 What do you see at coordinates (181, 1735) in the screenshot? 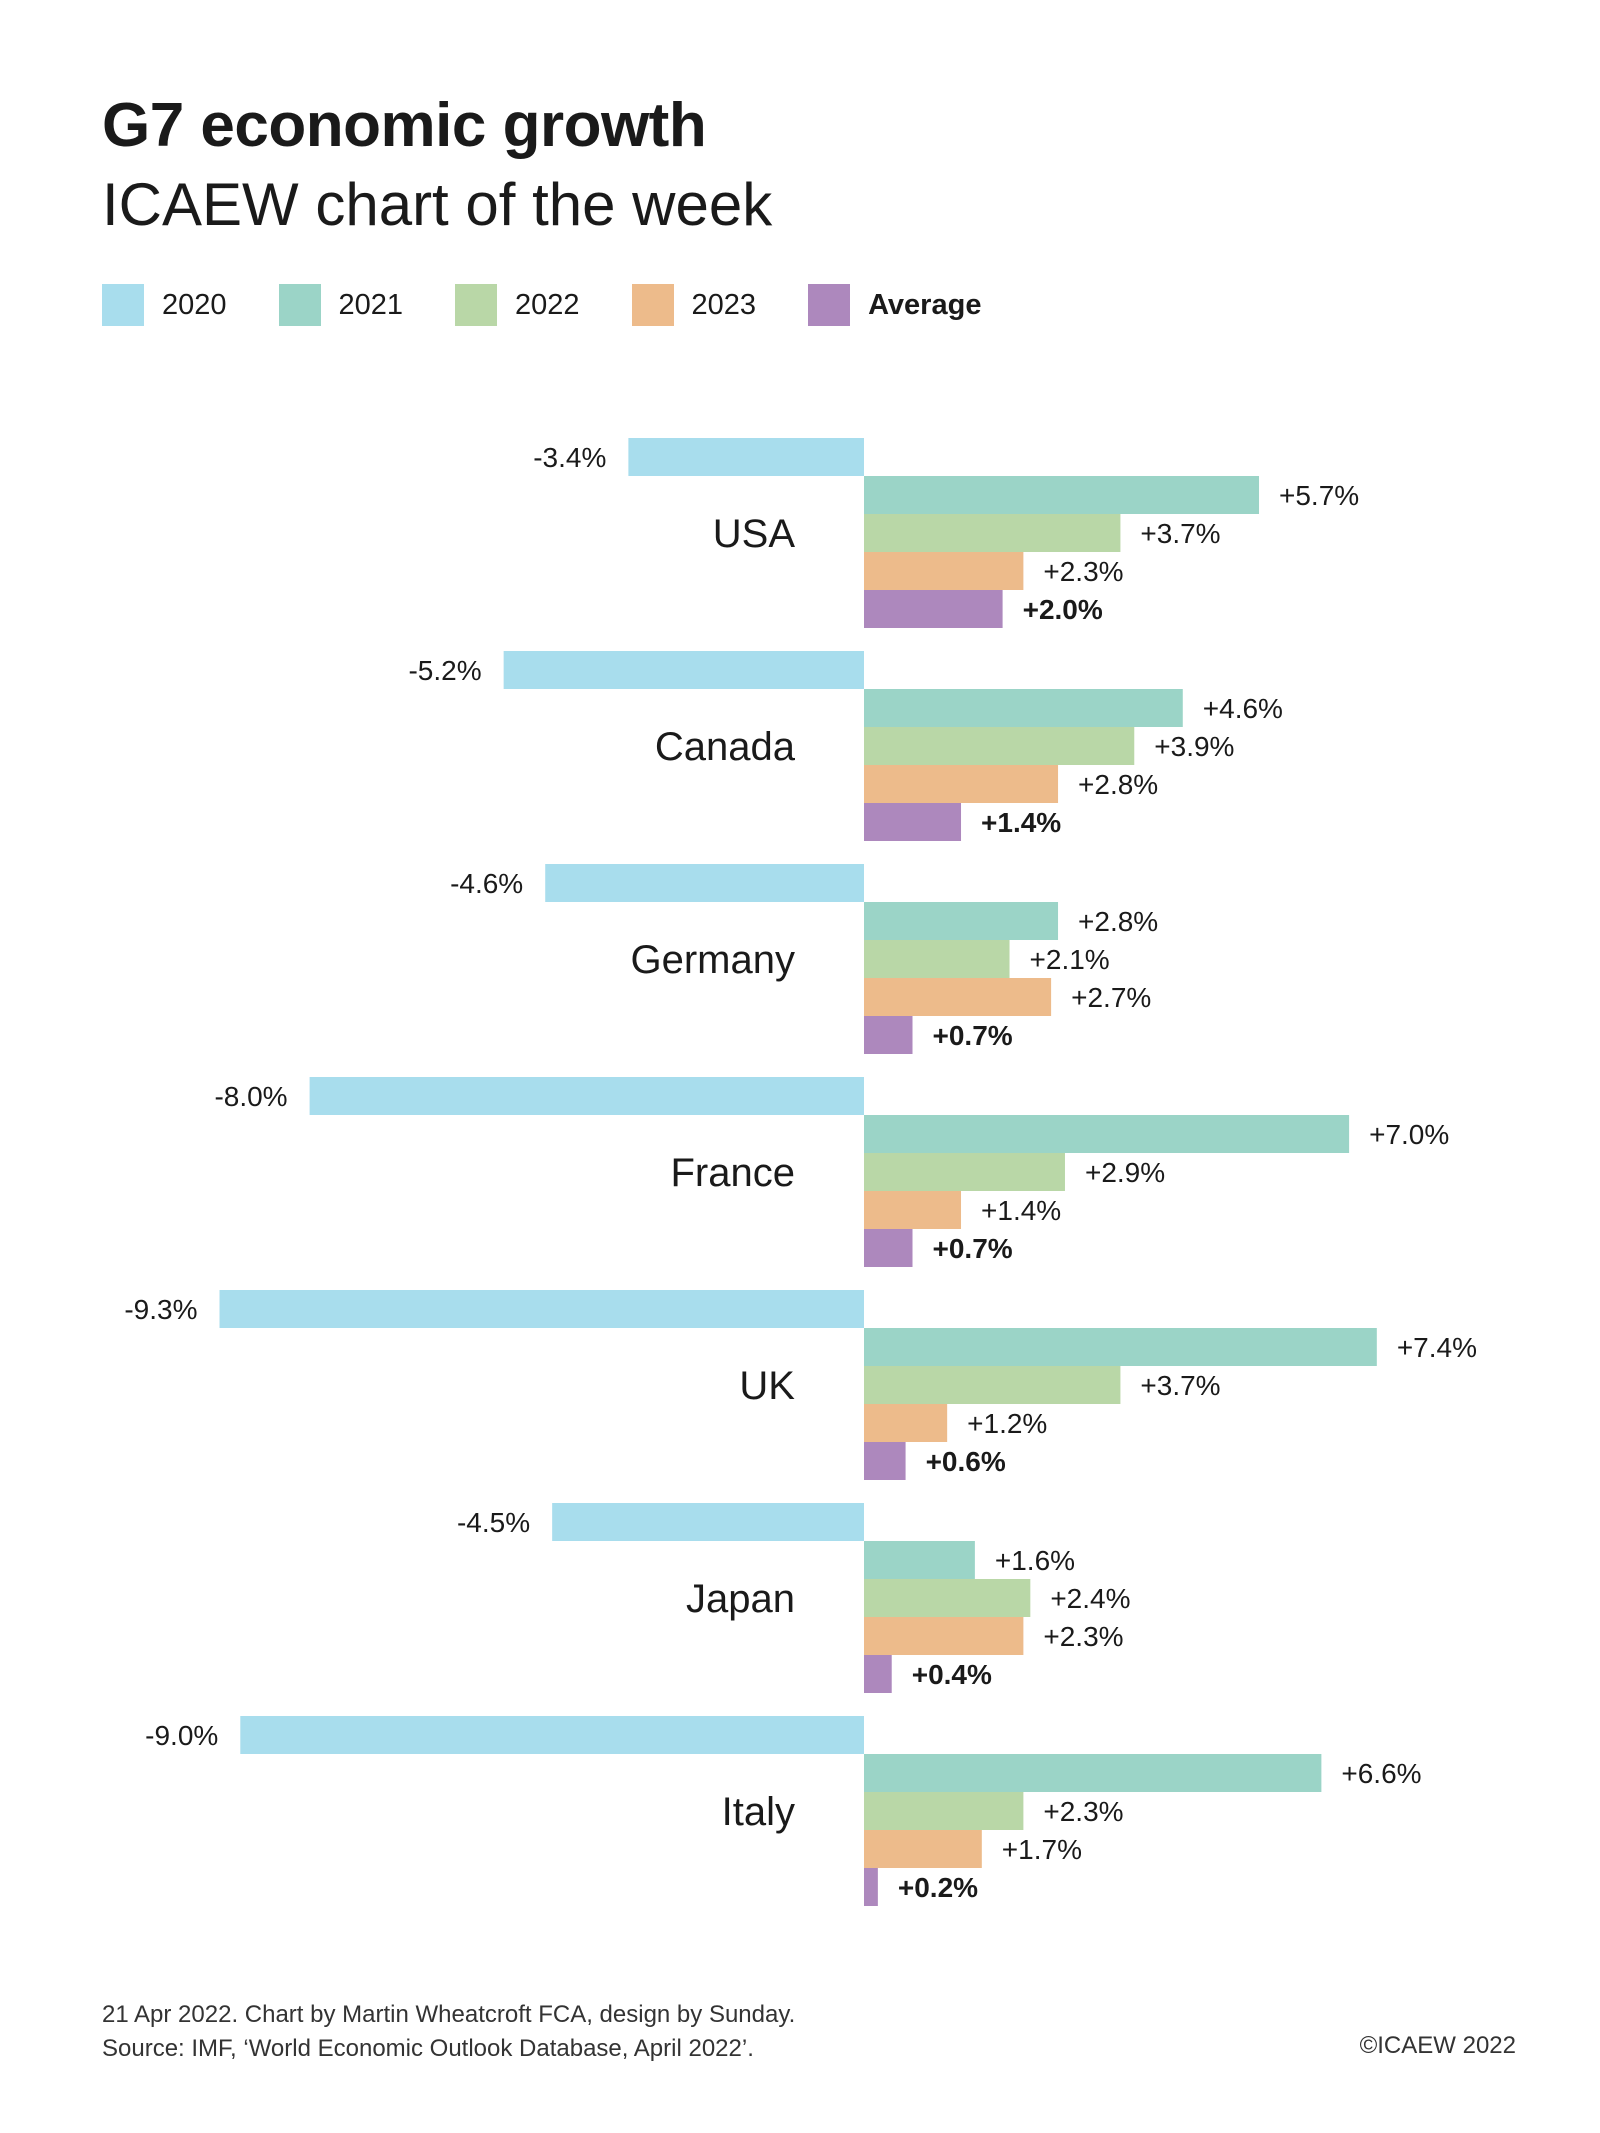
I see `value-label-italy-2020: -9.0%` at bounding box center [181, 1735].